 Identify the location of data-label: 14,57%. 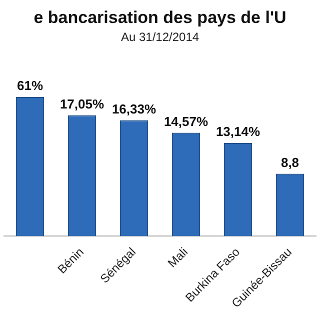
(186, 121).